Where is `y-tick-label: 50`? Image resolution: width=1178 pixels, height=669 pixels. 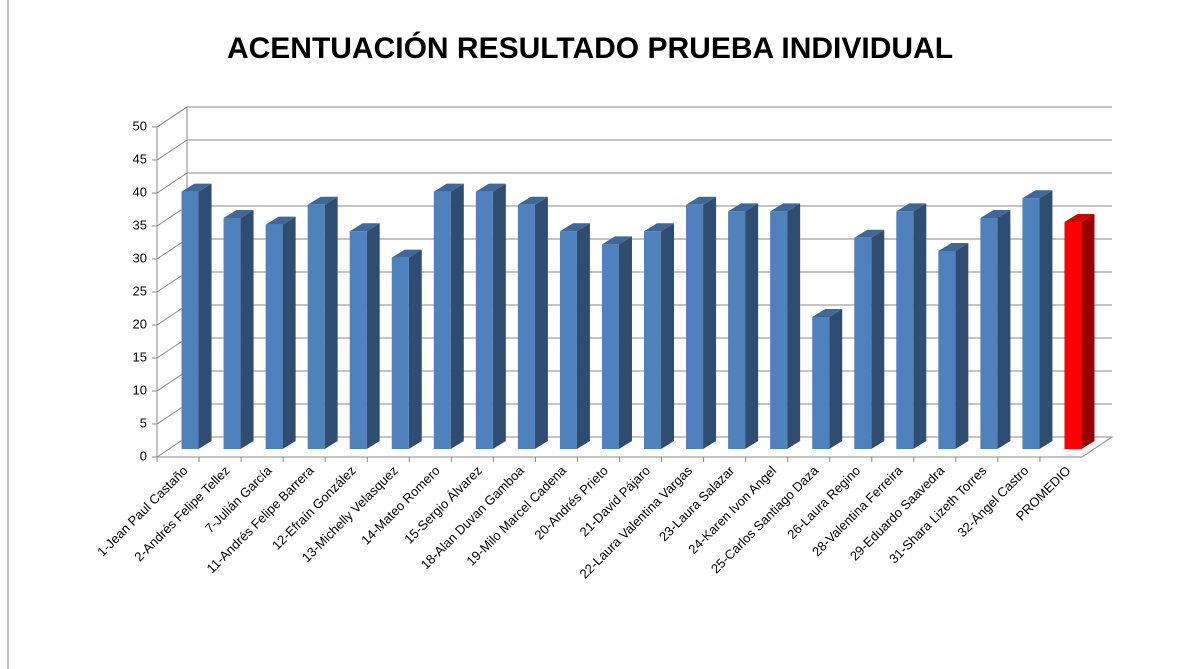
y-tick-label: 50 is located at coordinates (140, 125).